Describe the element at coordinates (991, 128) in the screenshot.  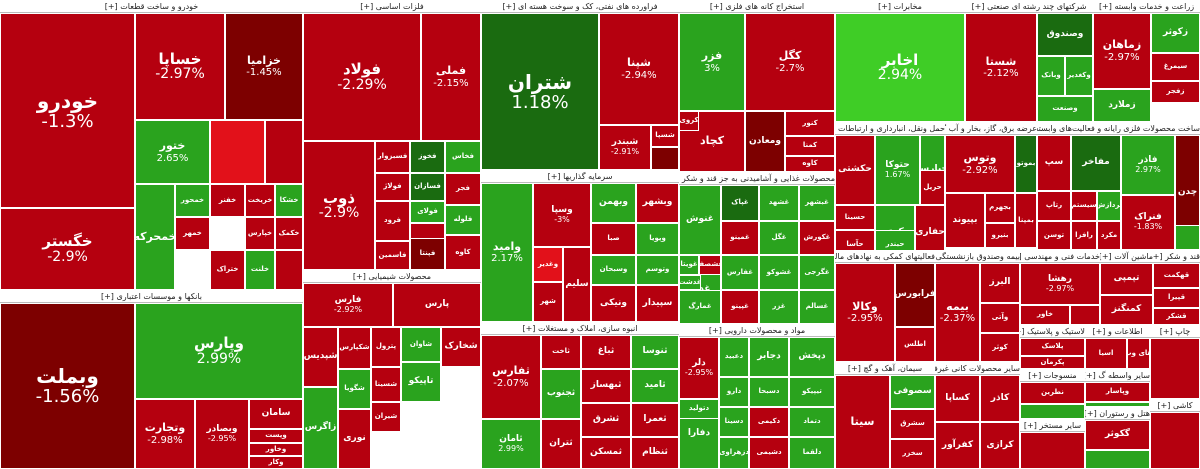
I see `sector-header: عرضه برق، گاز، بخار و آب گرم [+]` at that location.